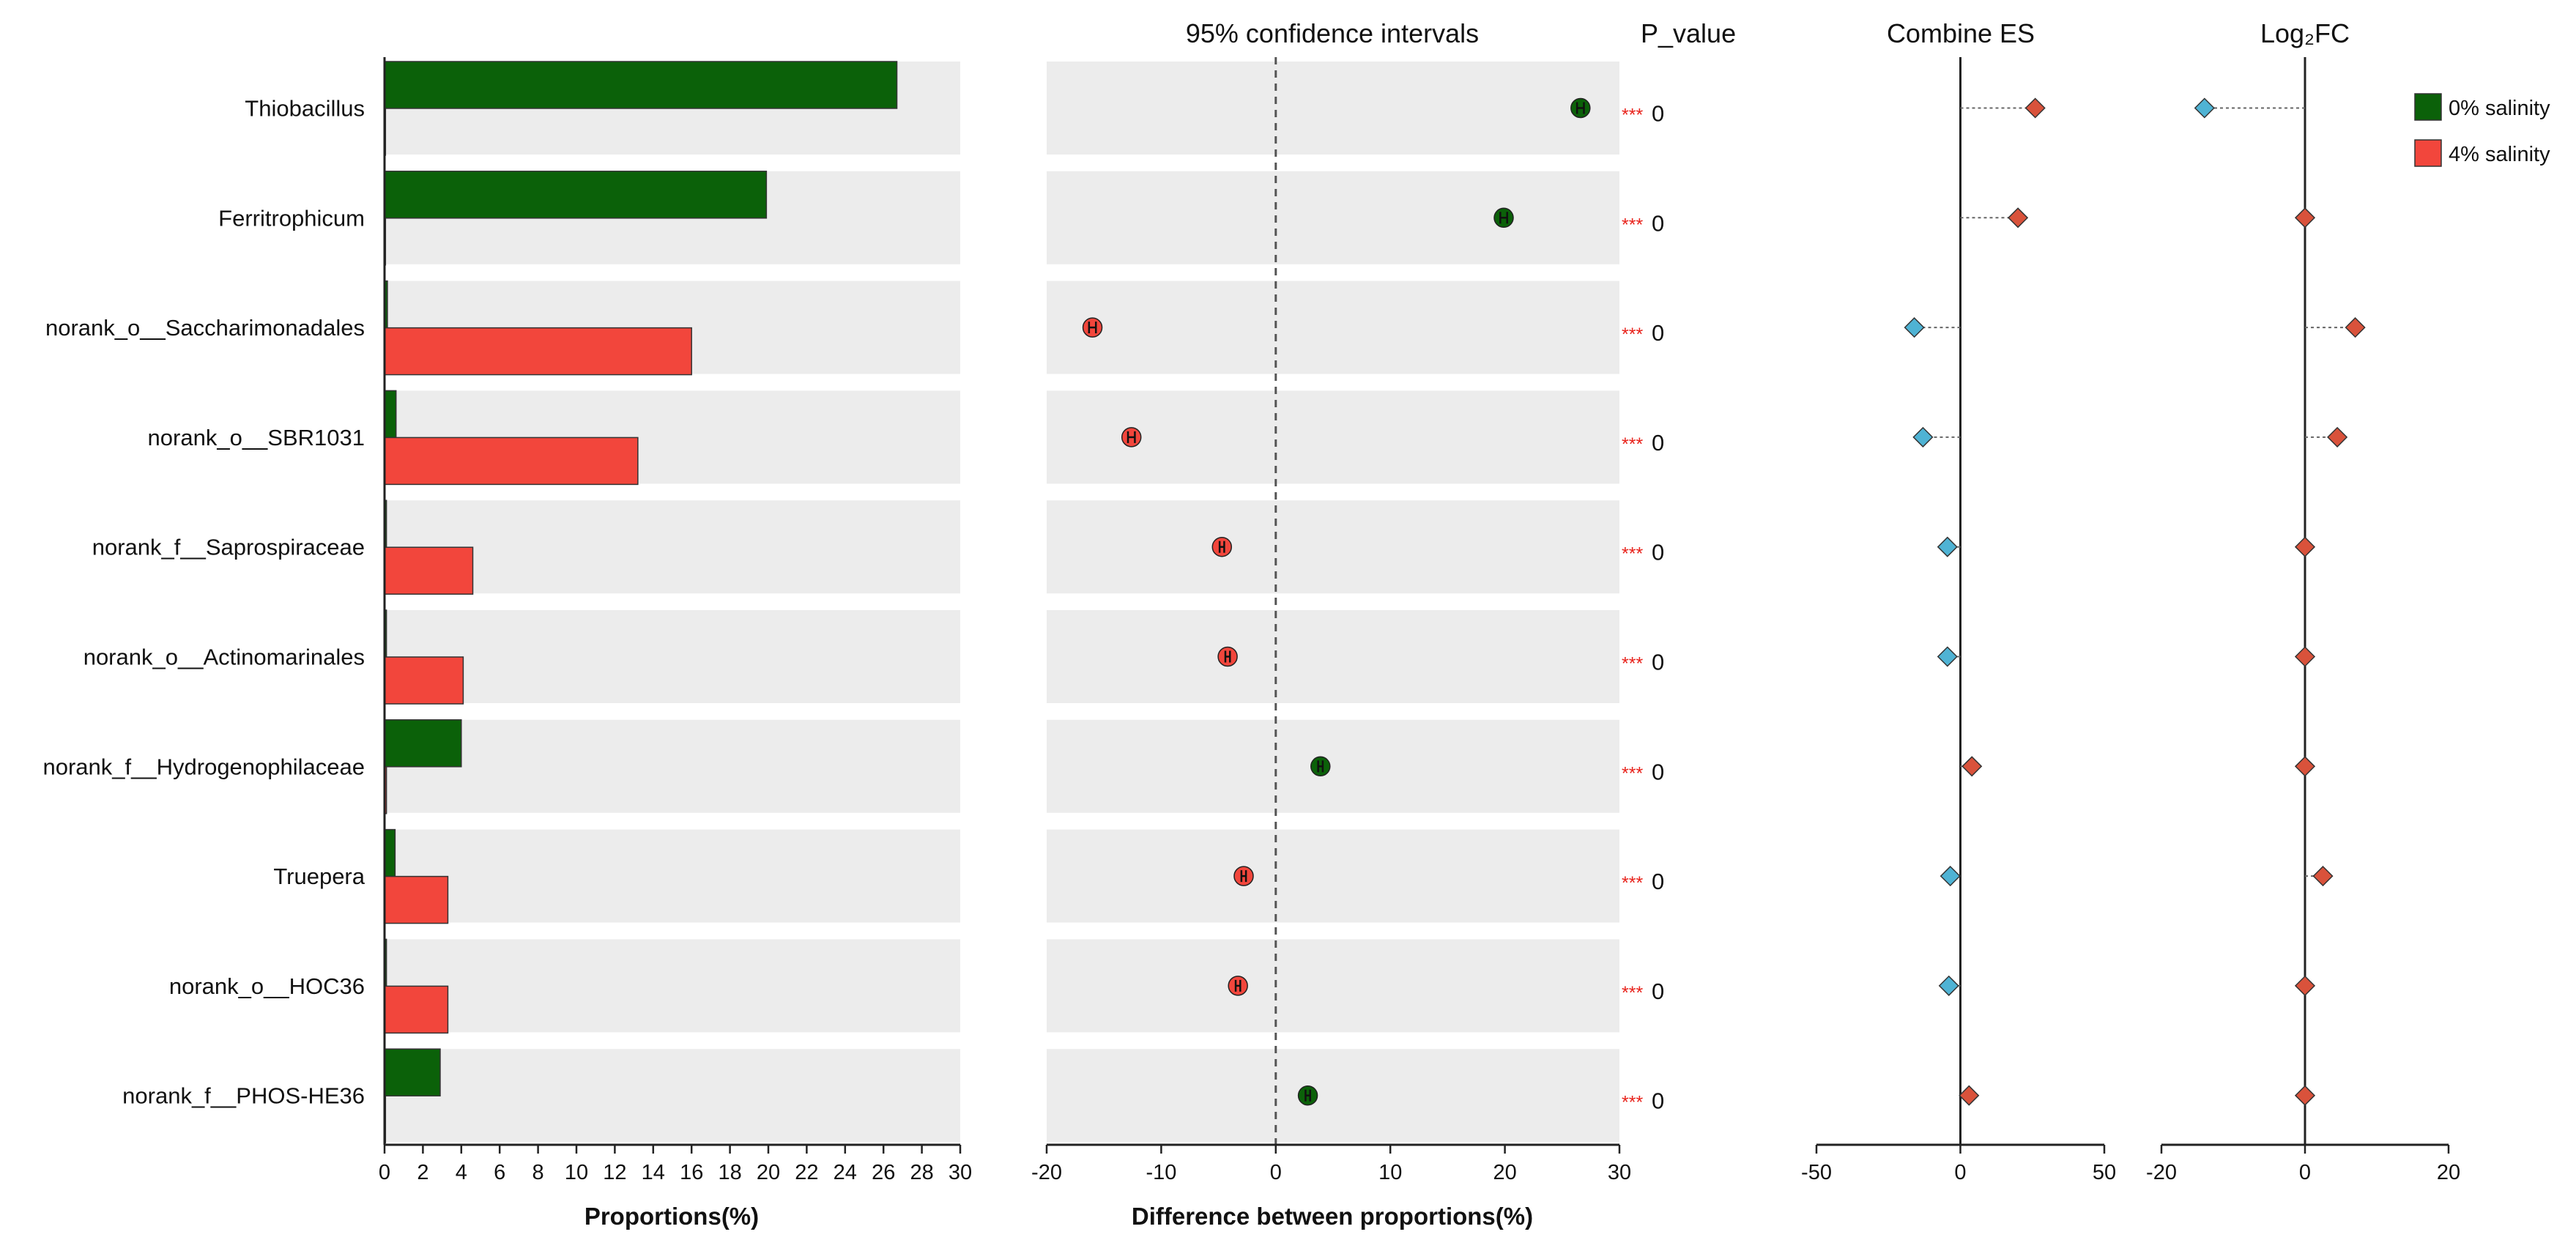 The width and height of the screenshot is (2576, 1240). Describe the element at coordinates (1947, 546) in the screenshot. I see `combine-es-marker-norank-f-saprospiraceae` at that location.